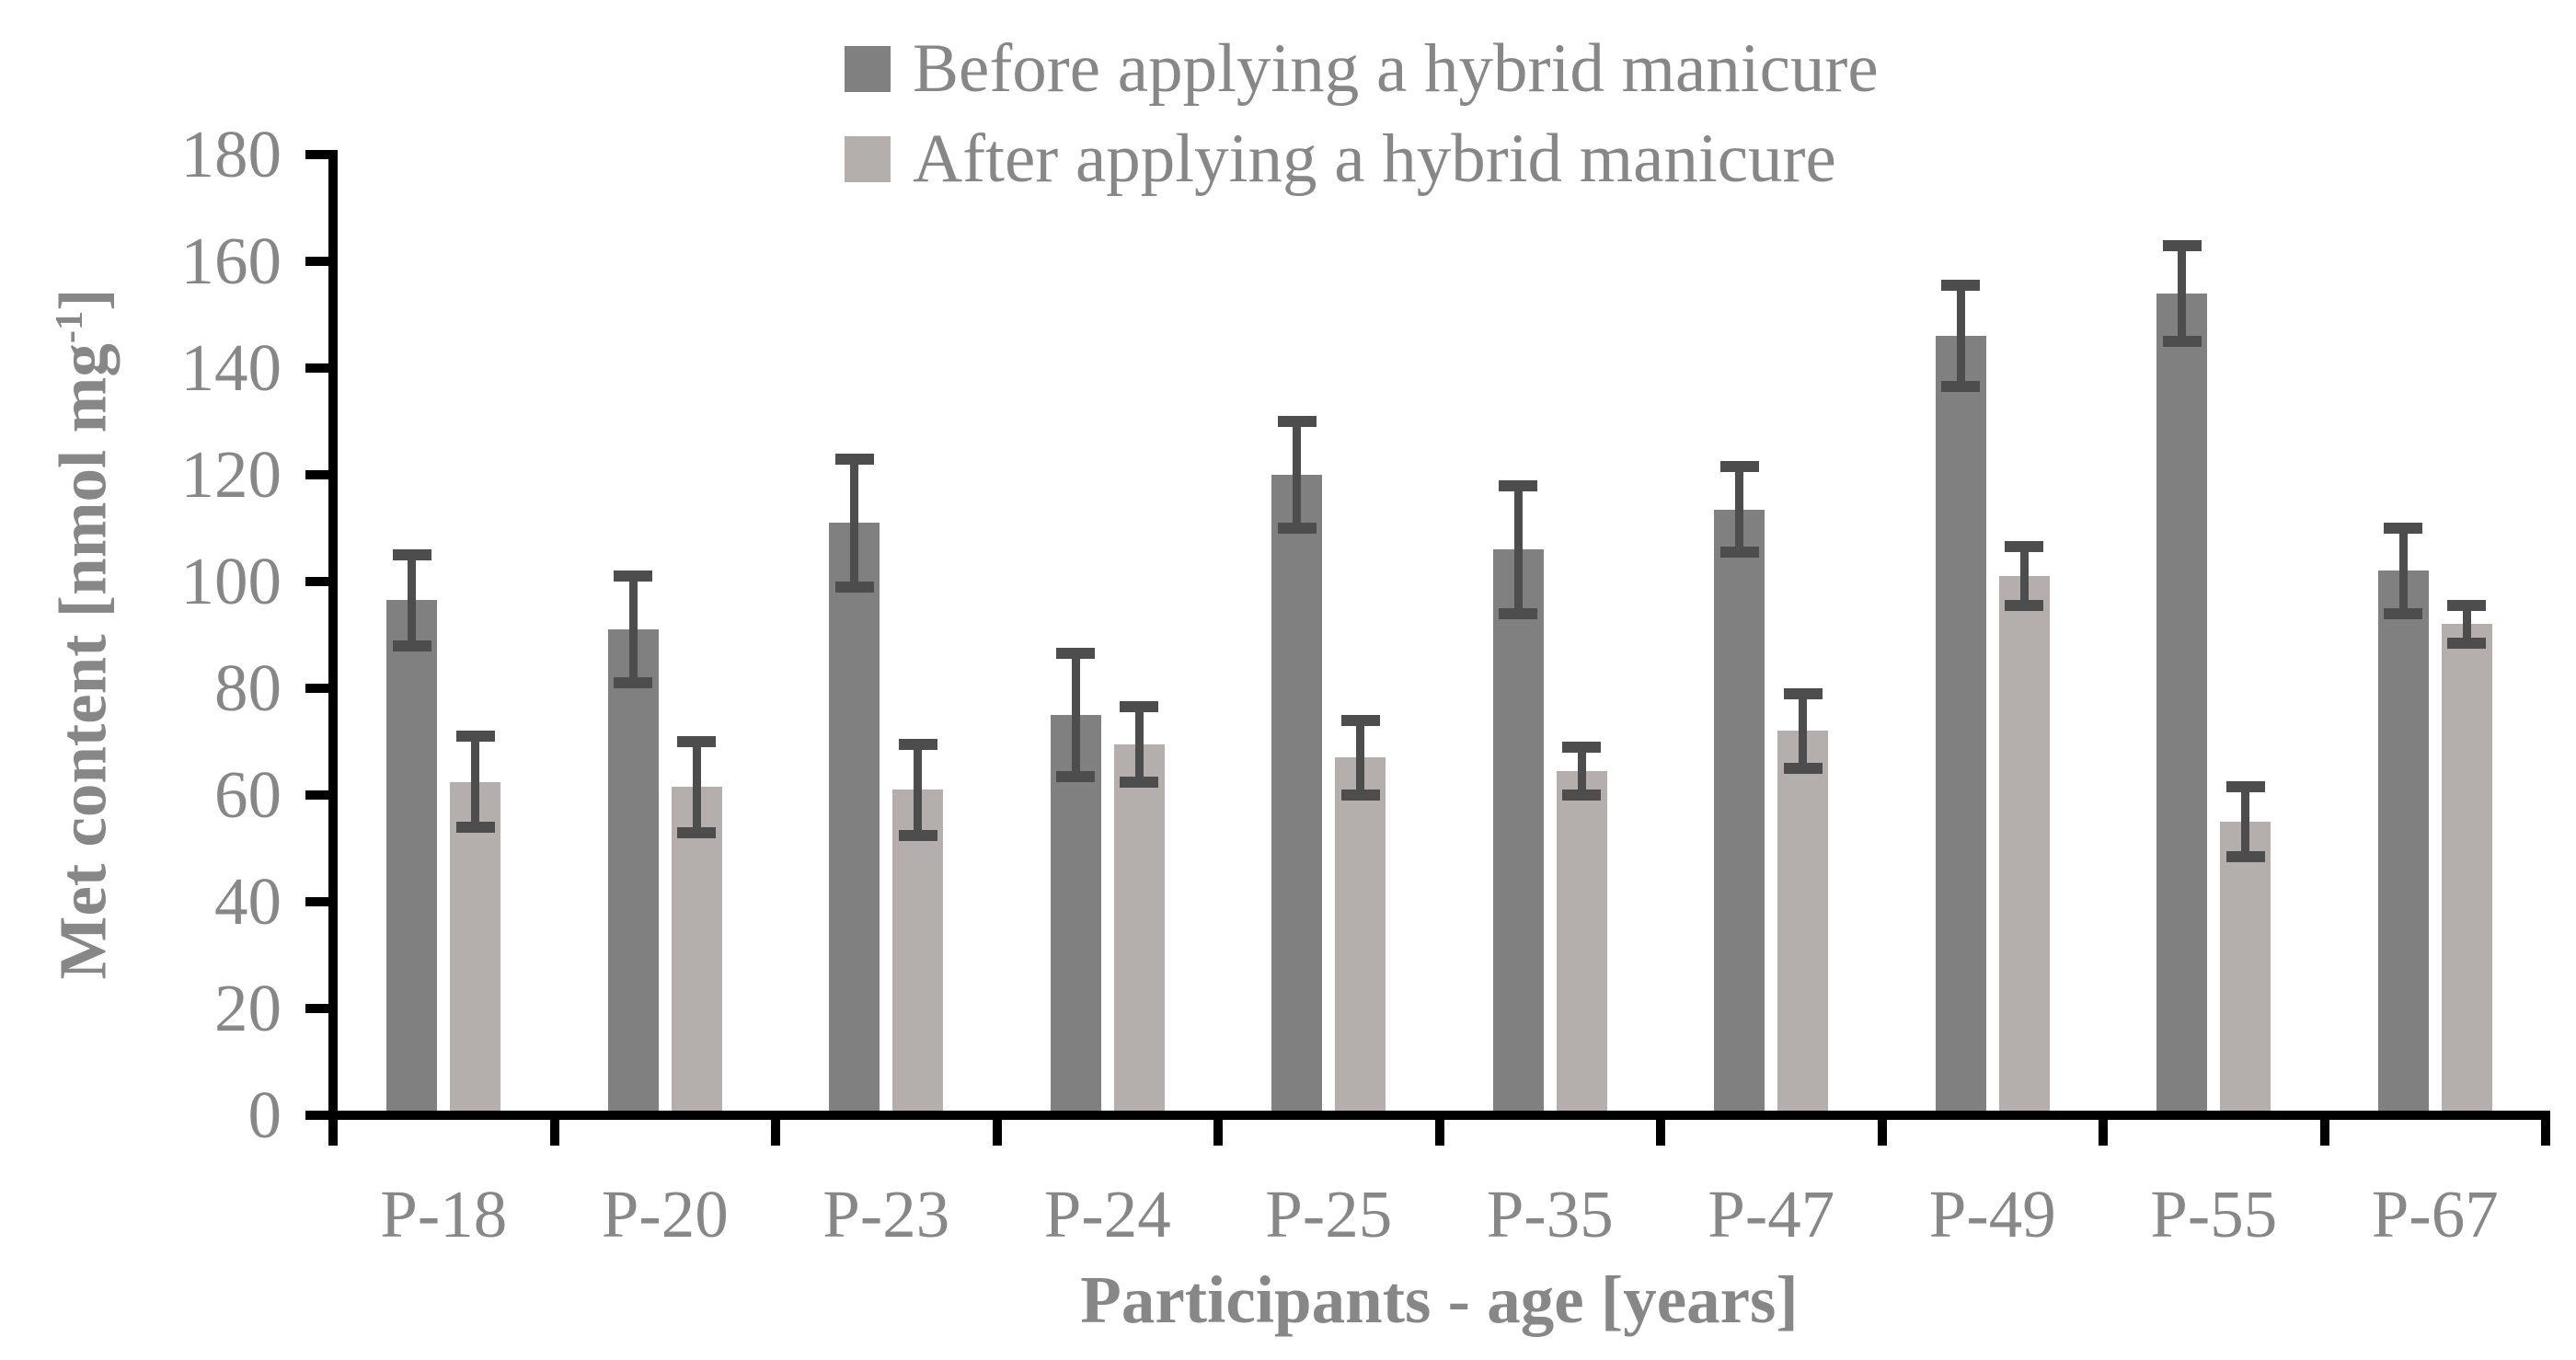 This screenshot has width=2576, height=1360. What do you see at coordinates (333, 635) in the screenshot?
I see `y-axis-line` at bounding box center [333, 635].